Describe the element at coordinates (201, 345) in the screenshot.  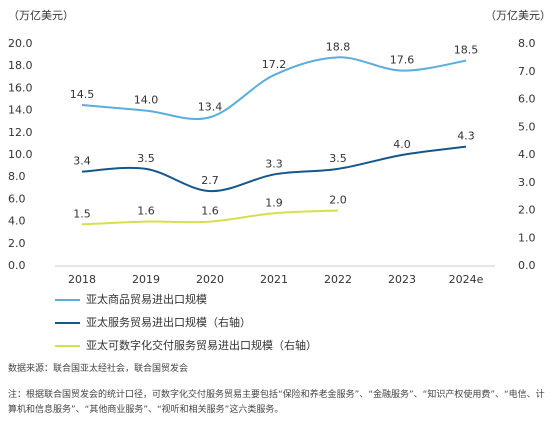
I see `legend-label: 亚太可数字化交付服务贸易进出口规模（右轴）` at that location.